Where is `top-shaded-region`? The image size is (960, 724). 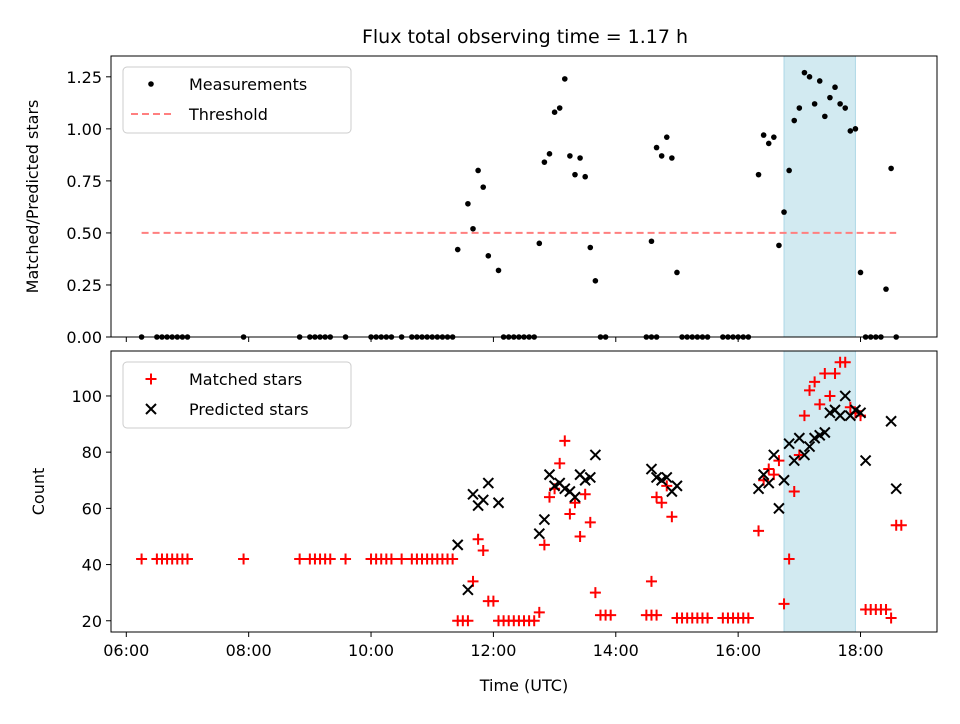 top-shaded-region is located at coordinates (819, 196).